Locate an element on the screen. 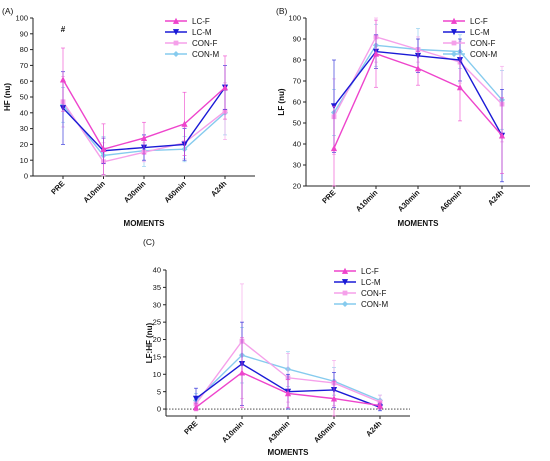  y-tick-label: 5 is located at coordinates (159, 391).